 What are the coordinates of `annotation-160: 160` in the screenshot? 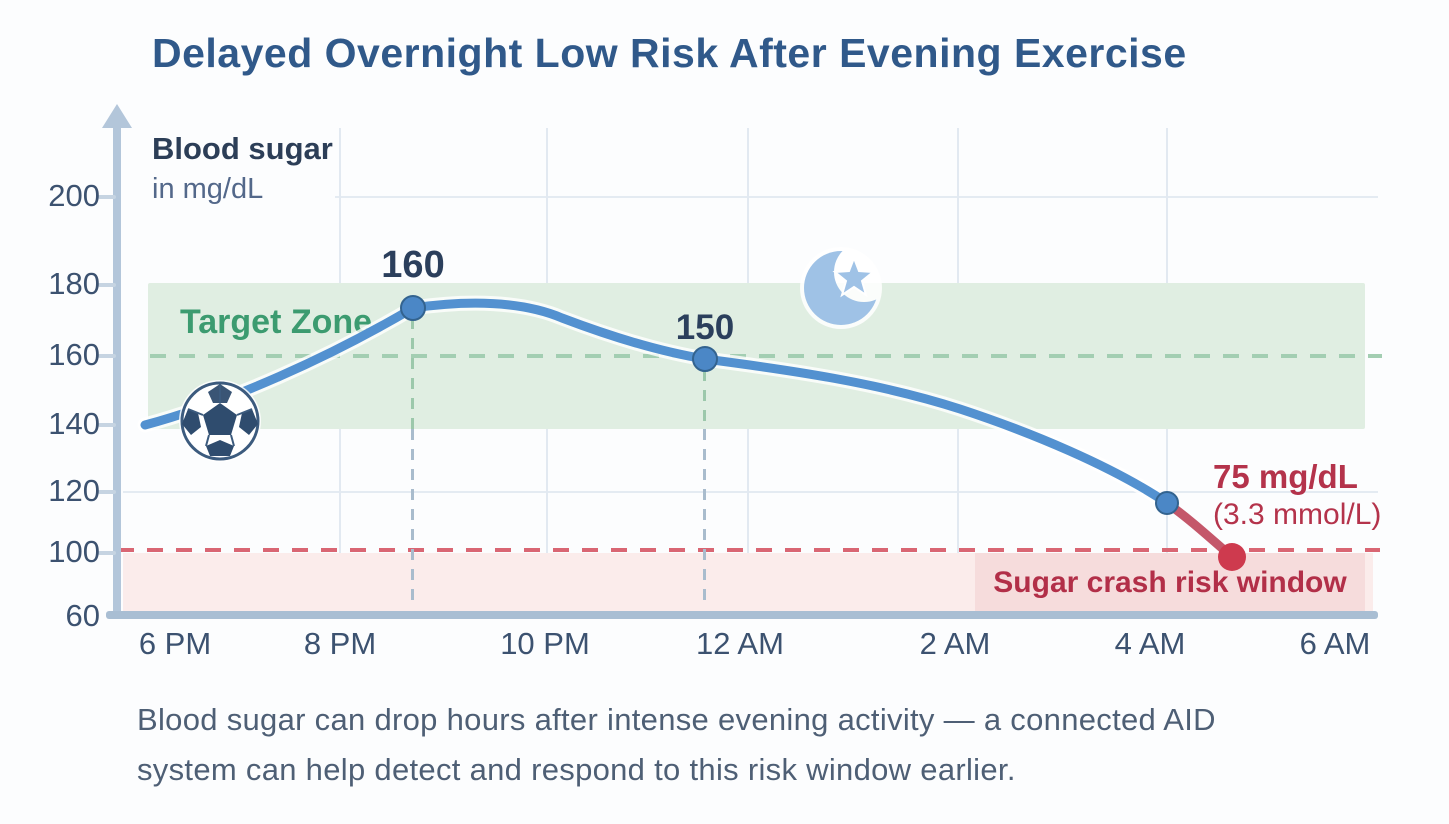 It's located at (413, 265).